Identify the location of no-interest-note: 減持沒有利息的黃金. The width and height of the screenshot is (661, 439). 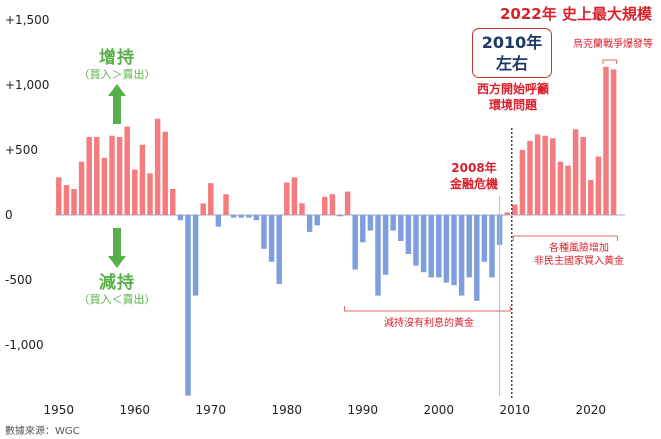
(429, 323).